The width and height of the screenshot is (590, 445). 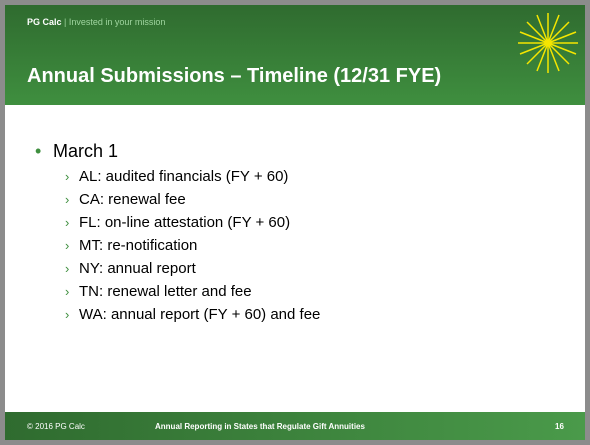 What do you see at coordinates (192, 291) in the screenshot?
I see `sub-bullet: TN: renewal letter and fee` at bounding box center [192, 291].